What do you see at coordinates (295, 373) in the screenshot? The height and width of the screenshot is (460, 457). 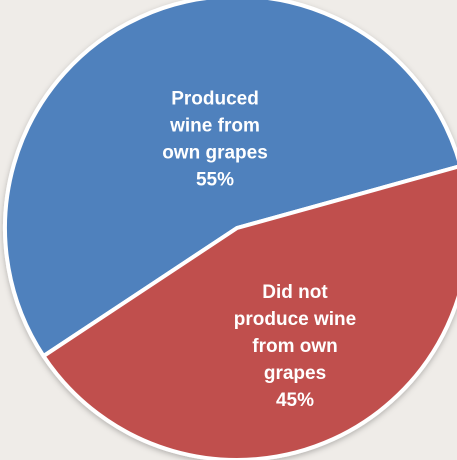 I see `slice-label-line: grapes` at bounding box center [295, 373].